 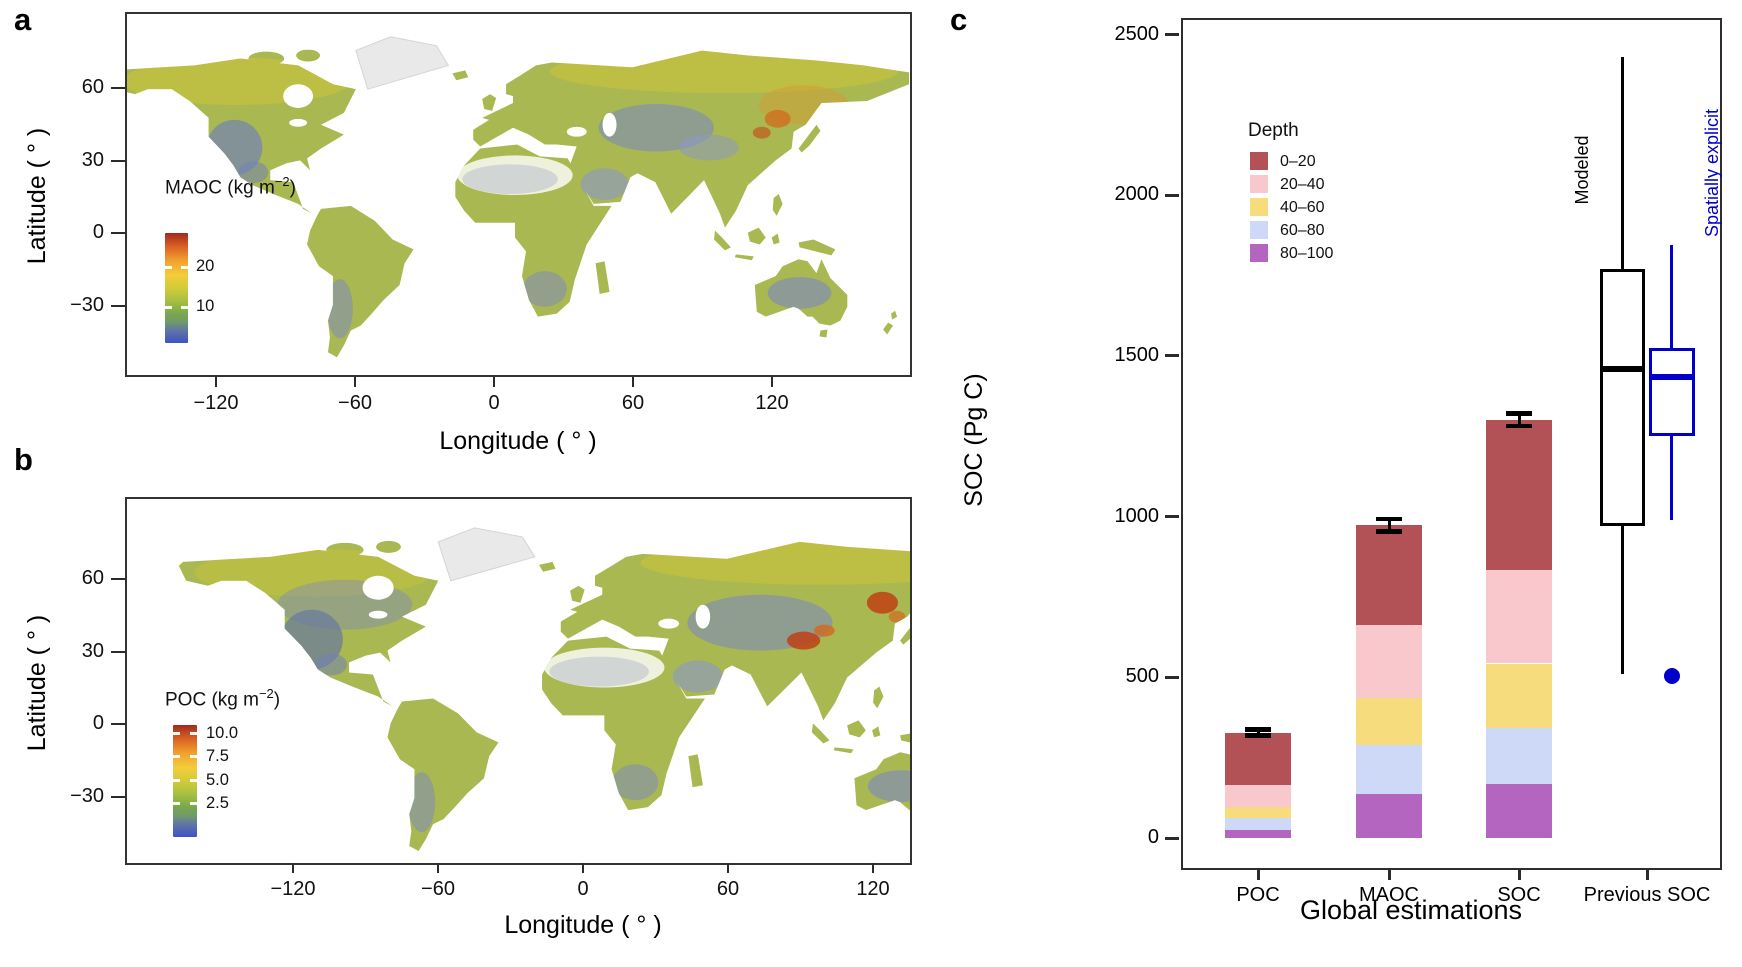 What do you see at coordinates (772, 403) in the screenshot?
I see `panel-a-x-tick-label: 120` at bounding box center [772, 403].